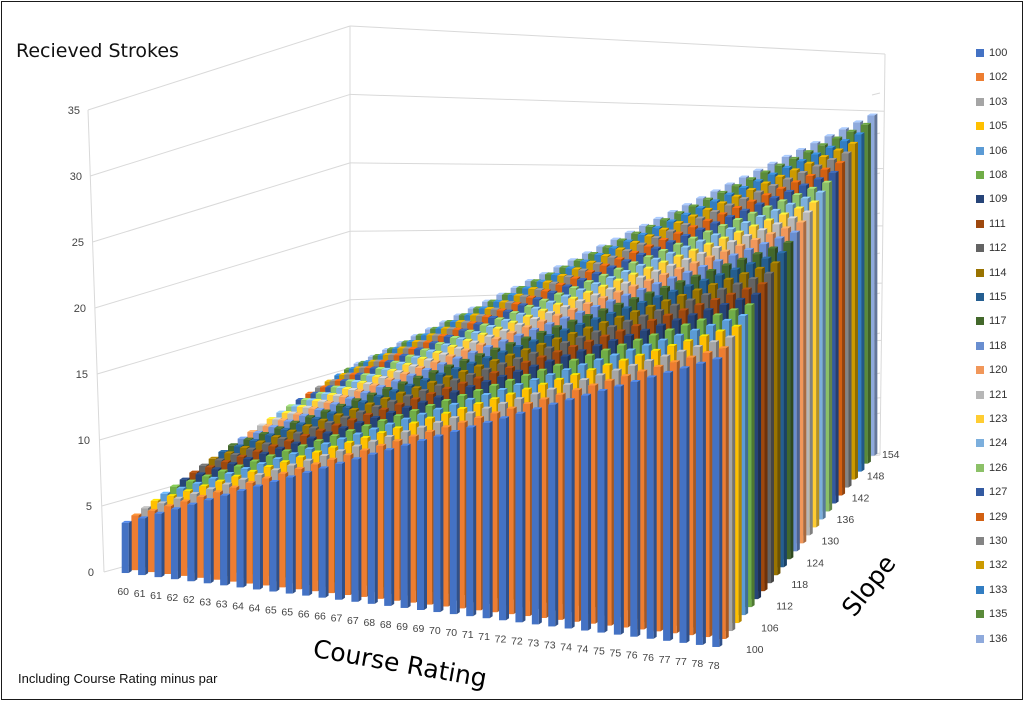  Describe the element at coordinates (988, 590) in the screenshot. I see `legend-item: 133` at that location.